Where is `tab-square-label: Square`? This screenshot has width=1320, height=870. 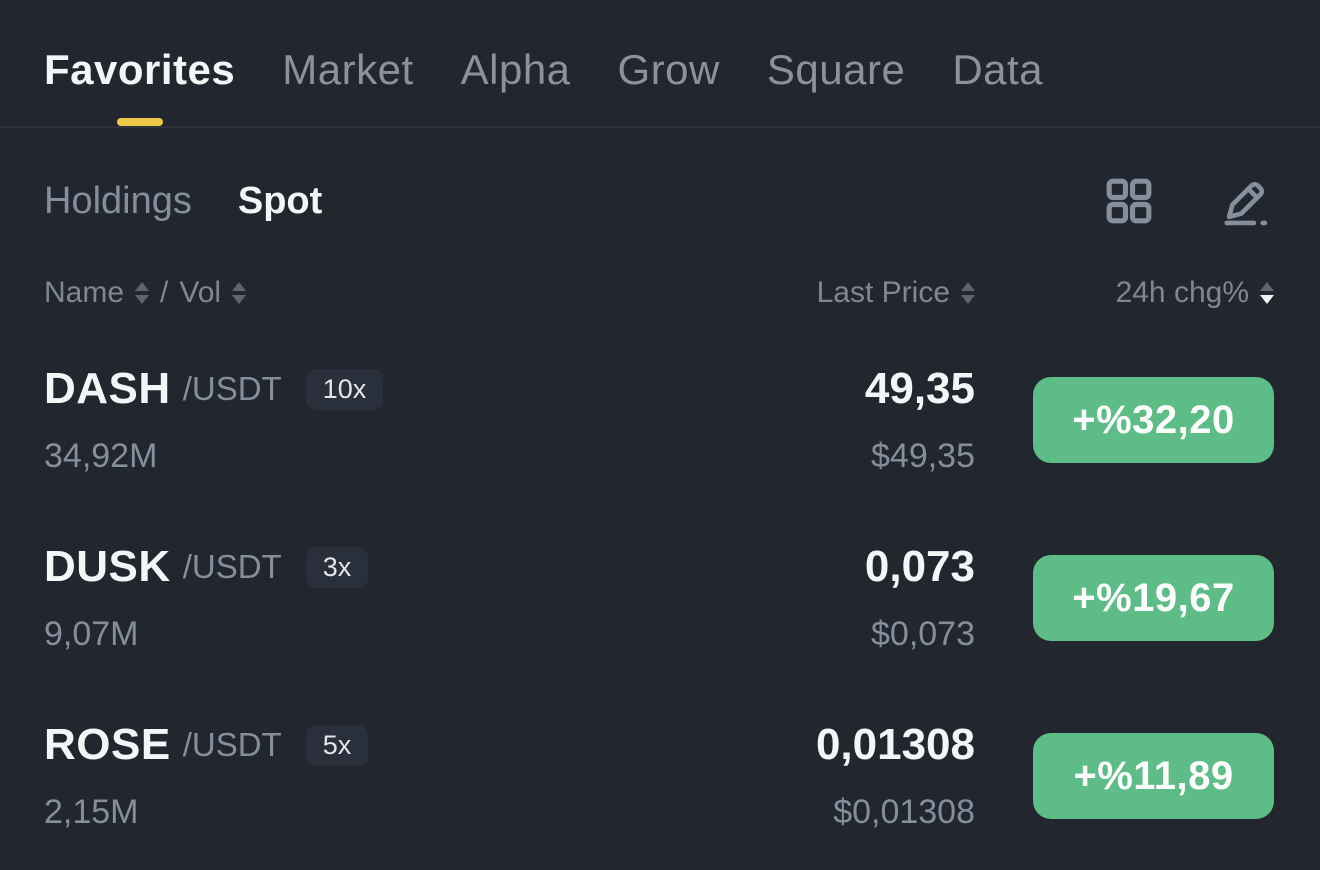 tab-square-label: Square is located at coordinates (836, 69).